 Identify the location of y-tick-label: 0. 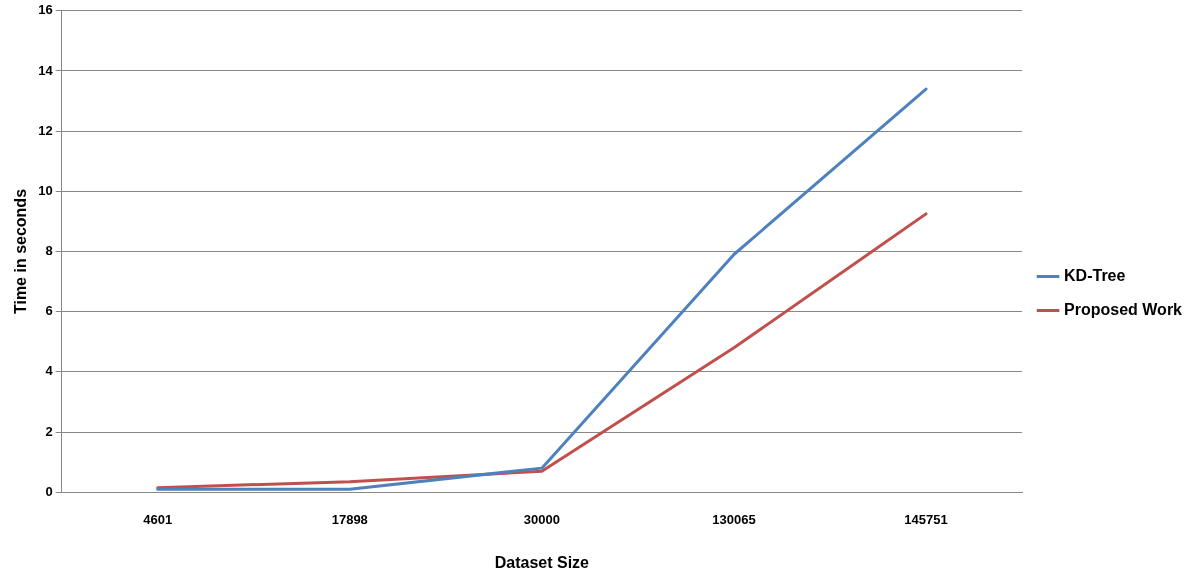
(49, 491).